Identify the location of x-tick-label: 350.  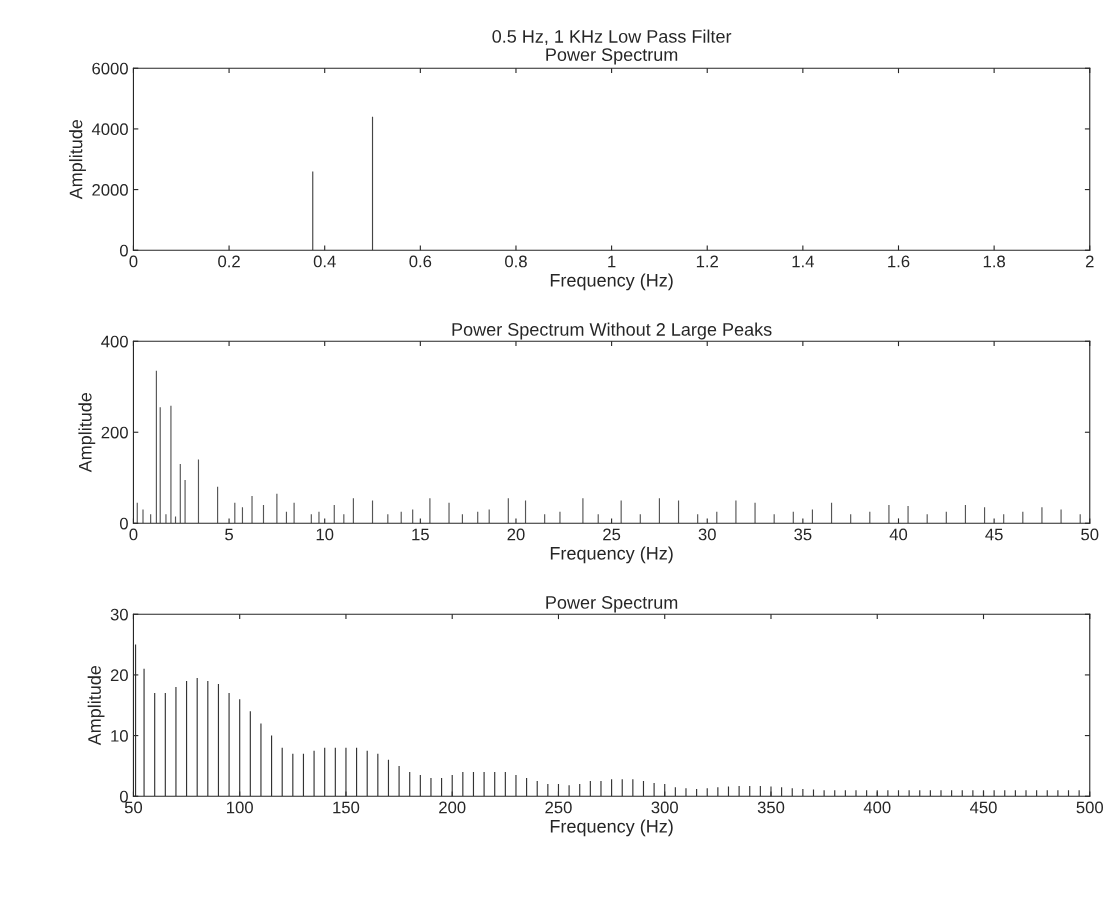
(771, 807).